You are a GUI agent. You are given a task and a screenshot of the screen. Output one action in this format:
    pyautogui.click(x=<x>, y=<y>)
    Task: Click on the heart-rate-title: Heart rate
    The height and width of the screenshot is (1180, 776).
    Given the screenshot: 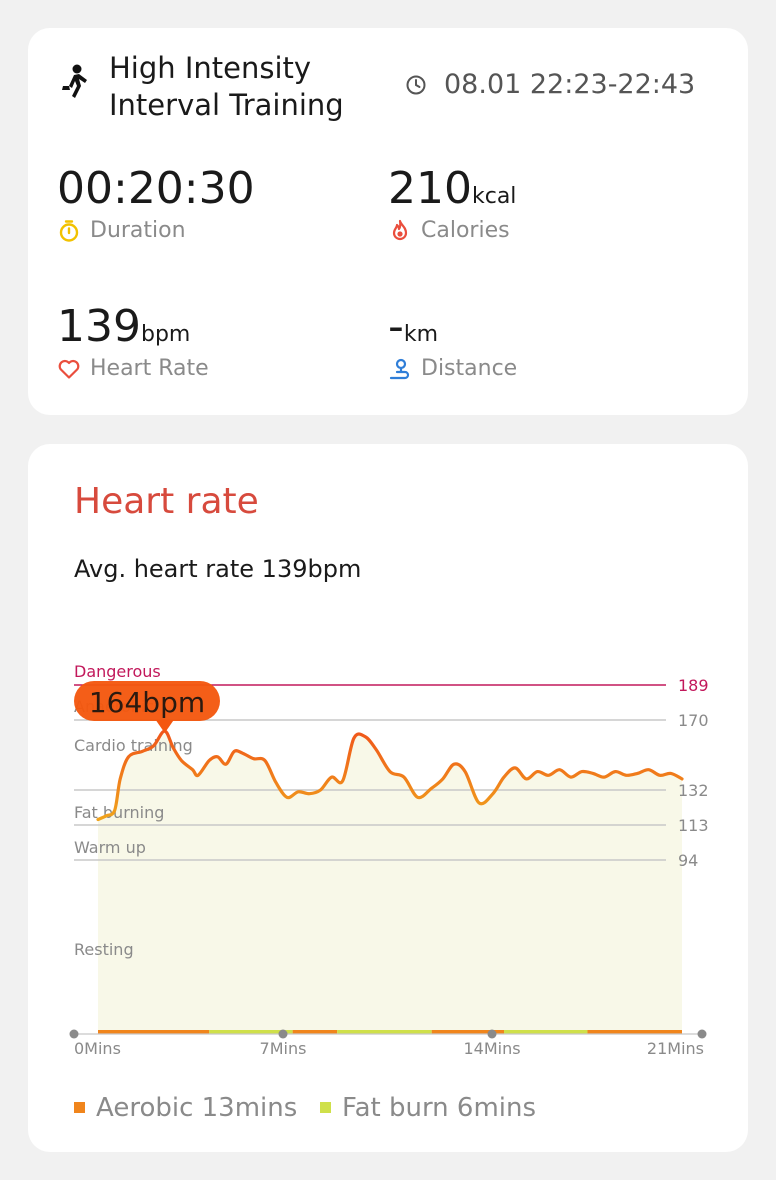 What is the action you would take?
    pyautogui.click(x=166, y=501)
    